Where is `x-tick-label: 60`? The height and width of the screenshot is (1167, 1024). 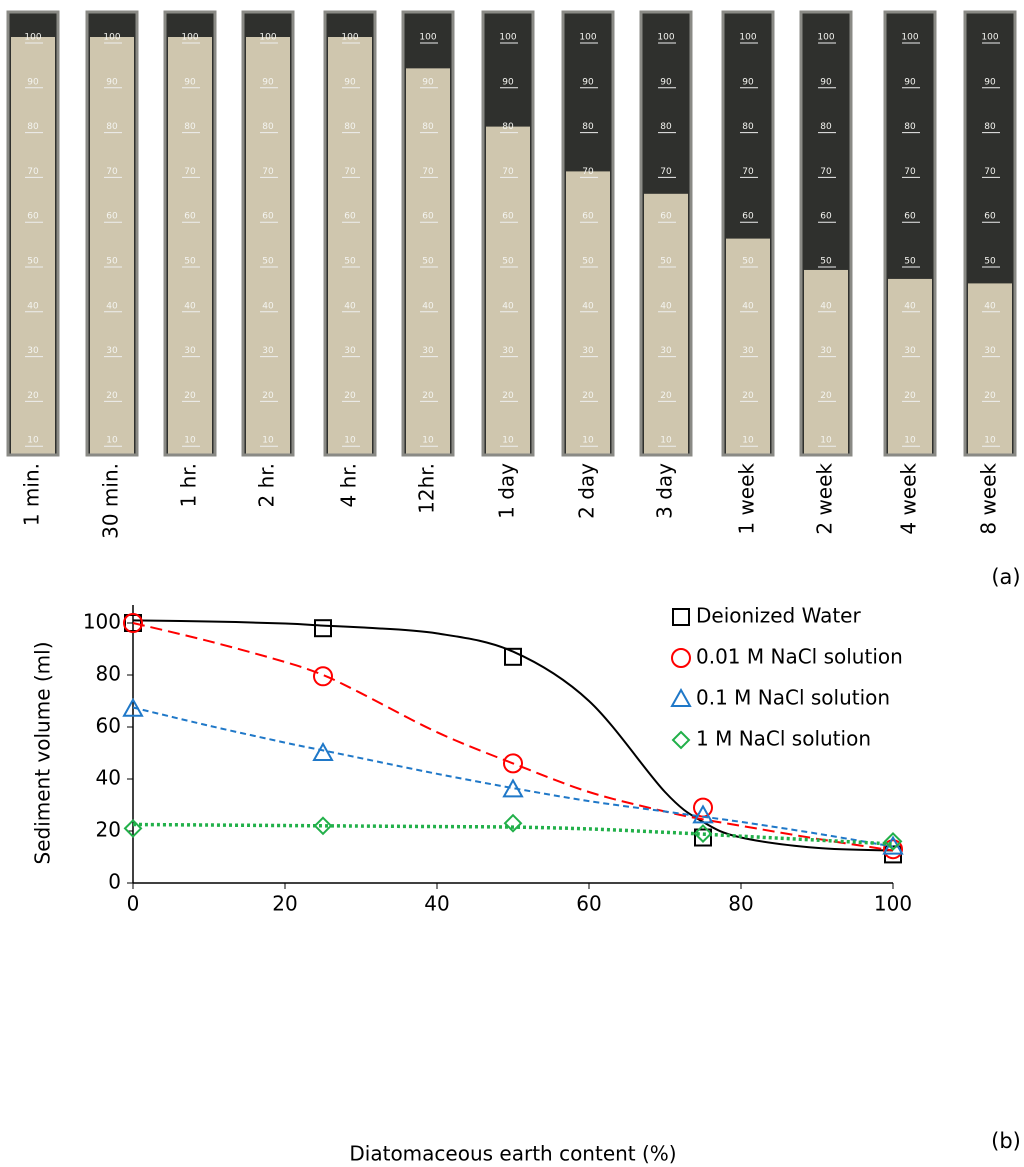
x-tick-label: 60 is located at coordinates (588, 904).